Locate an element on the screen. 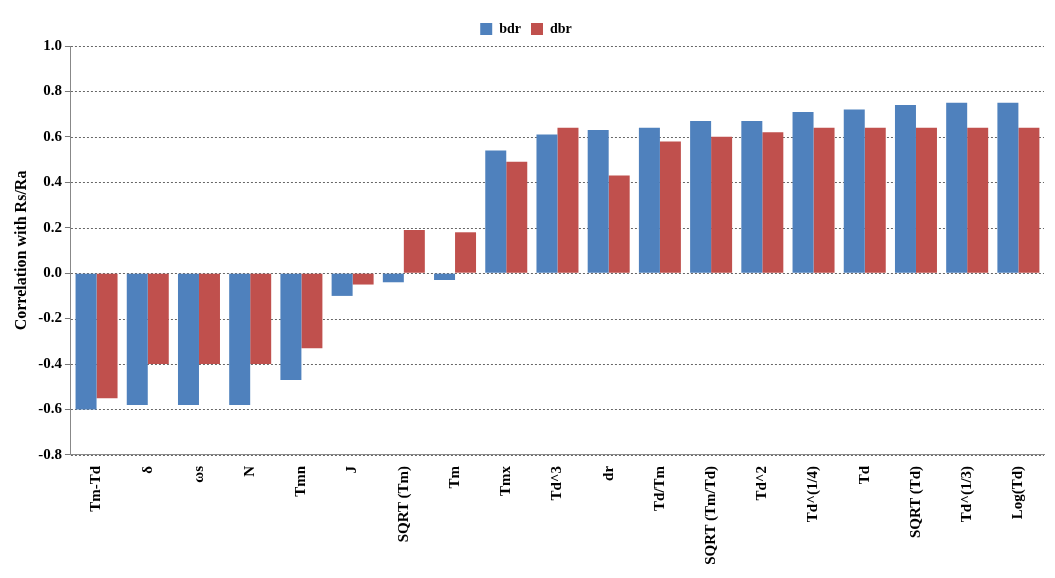 The image size is (1055, 578). y-tick-label: -0.4 is located at coordinates (50, 362).